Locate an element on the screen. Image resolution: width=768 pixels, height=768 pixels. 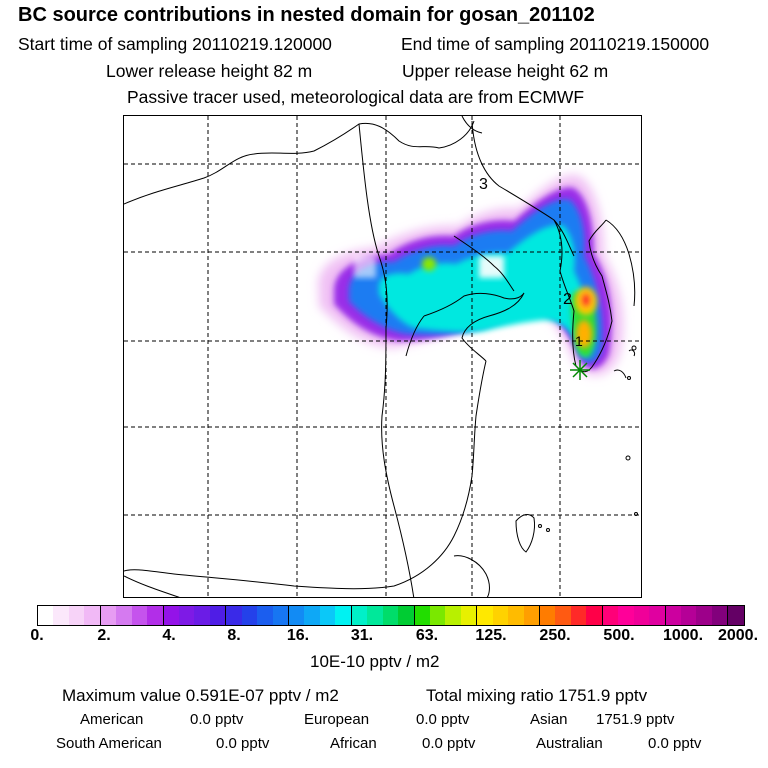
upper-release-height: Upper release height 62 m is located at coordinates (505, 71).